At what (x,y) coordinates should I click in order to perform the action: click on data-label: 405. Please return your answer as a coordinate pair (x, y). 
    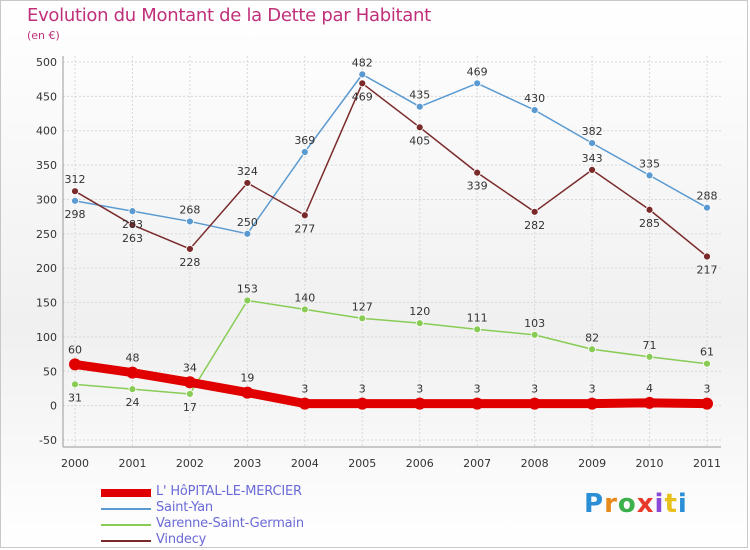
    Looking at the image, I should click on (419, 140).